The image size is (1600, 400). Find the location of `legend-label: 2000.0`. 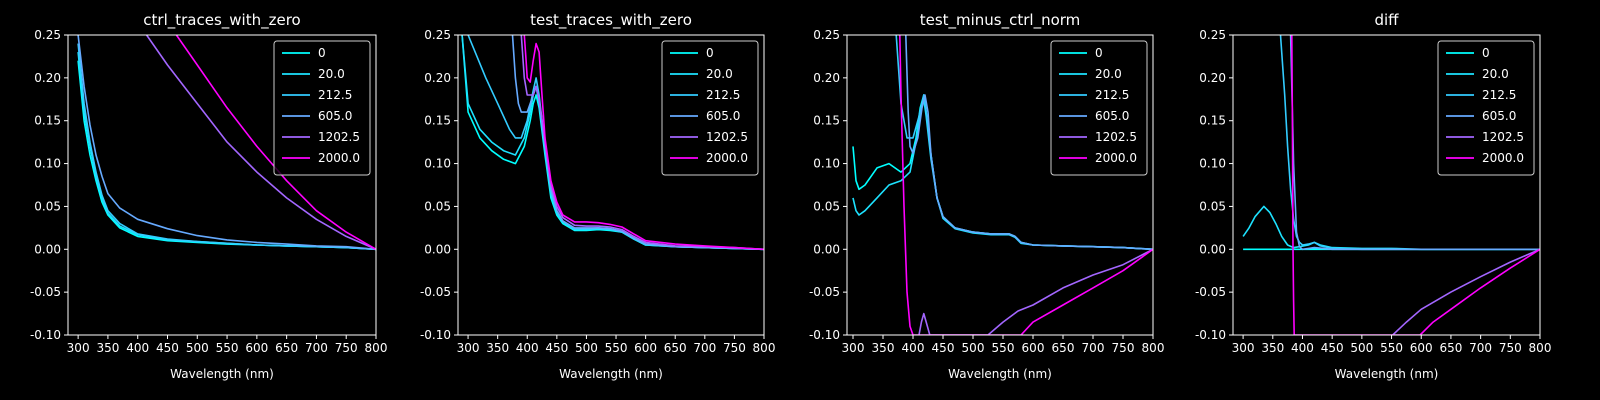

legend-label: 2000.0 is located at coordinates (339, 158).